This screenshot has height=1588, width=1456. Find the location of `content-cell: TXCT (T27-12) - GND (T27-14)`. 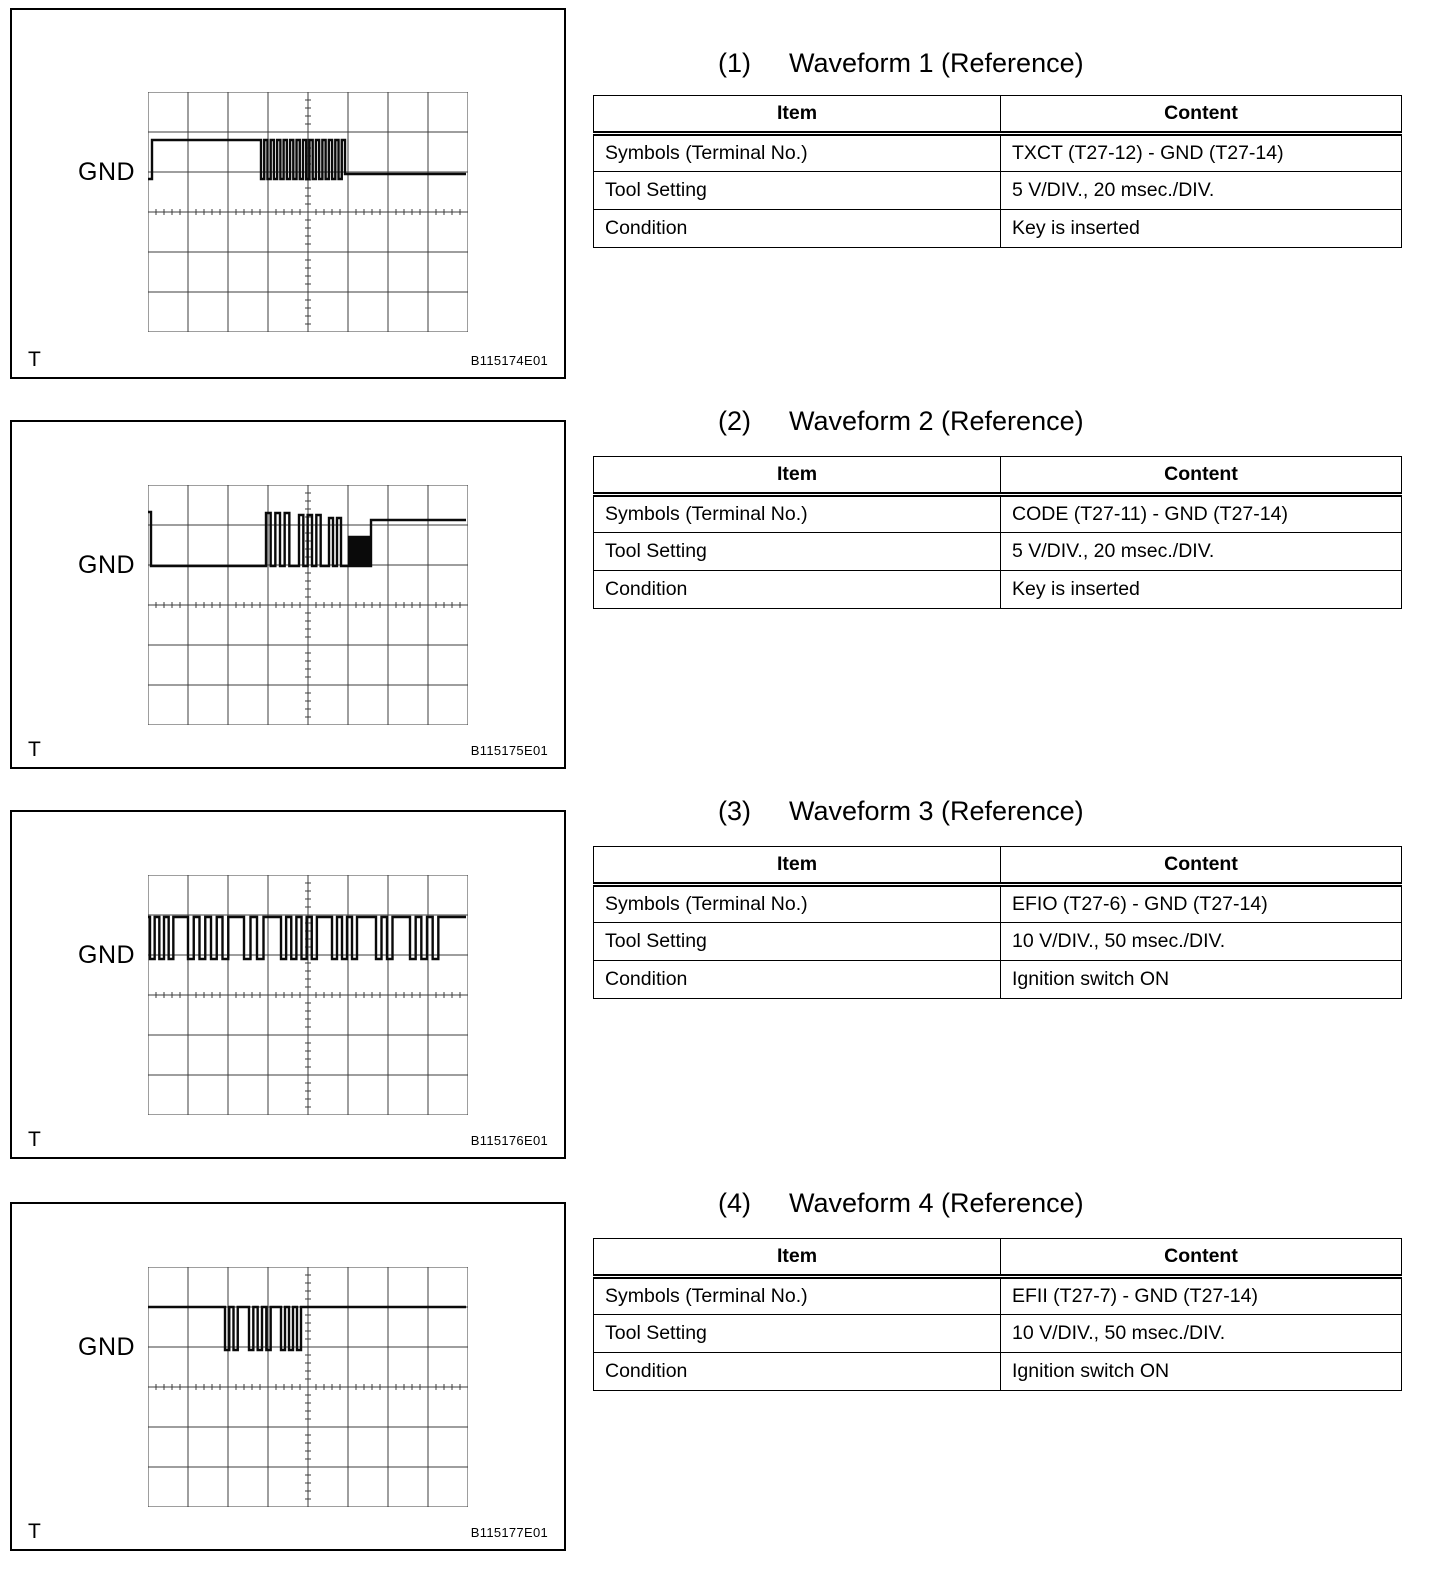

content-cell: TXCT (T27-12) - GND (T27-14) is located at coordinates (1201, 152).